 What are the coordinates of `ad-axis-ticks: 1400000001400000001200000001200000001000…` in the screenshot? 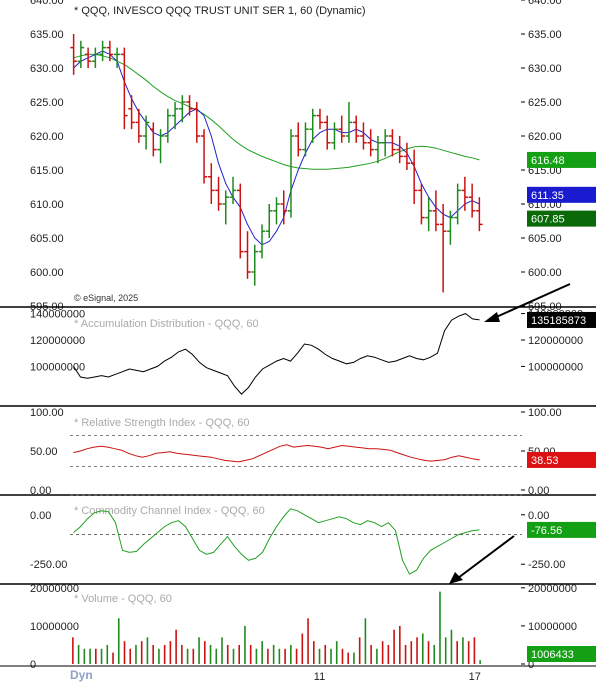 It's located at (306, 341).